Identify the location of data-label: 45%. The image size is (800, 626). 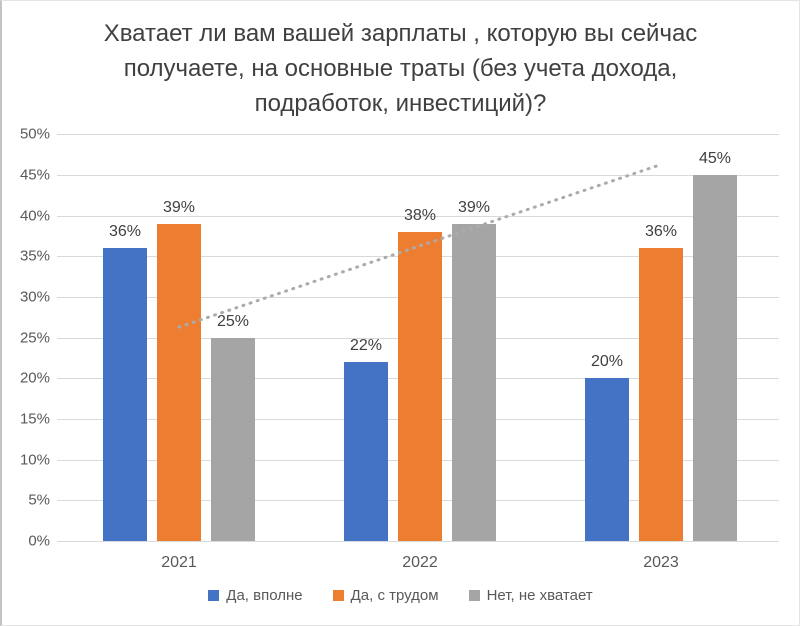
(715, 159).